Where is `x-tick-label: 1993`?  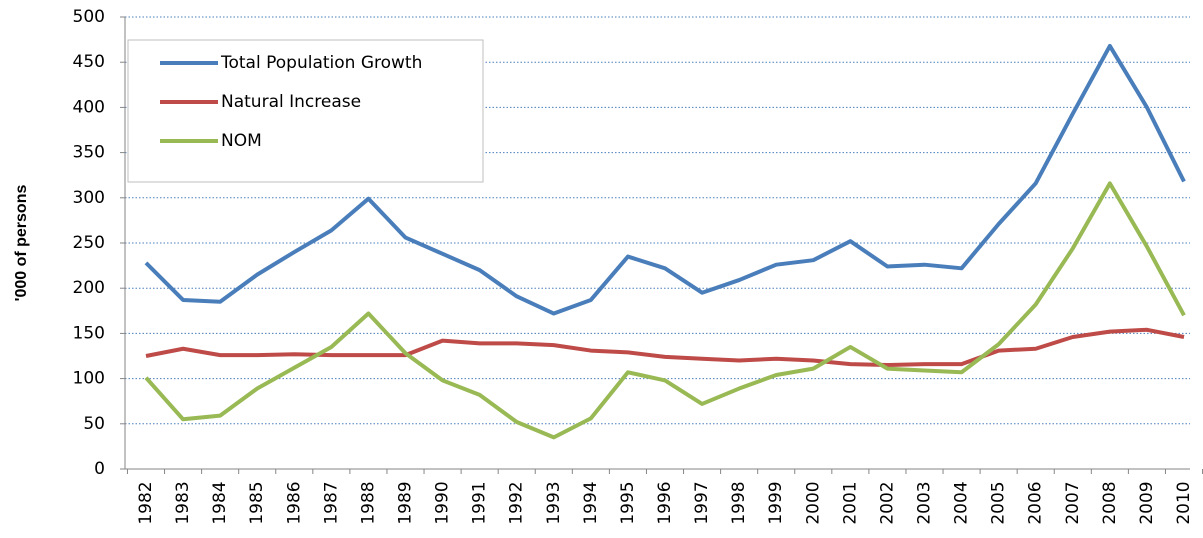 x-tick-label: 1993 is located at coordinates (554, 502).